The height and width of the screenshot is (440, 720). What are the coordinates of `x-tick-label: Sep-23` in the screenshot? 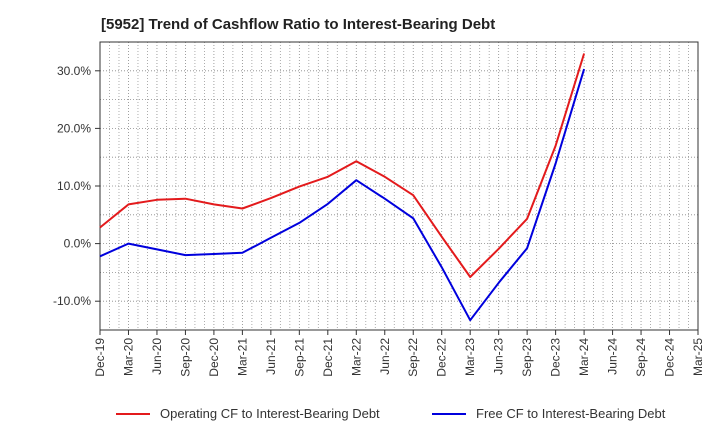 It's located at (527, 357).